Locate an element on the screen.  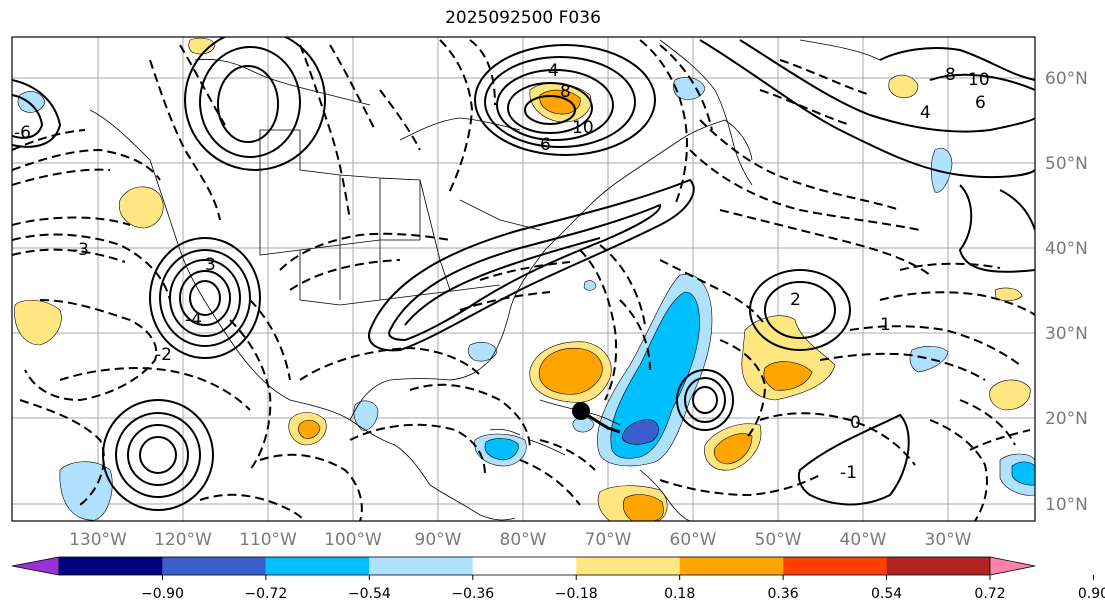
colorbar-extend-max is located at coordinates (1012, 566).